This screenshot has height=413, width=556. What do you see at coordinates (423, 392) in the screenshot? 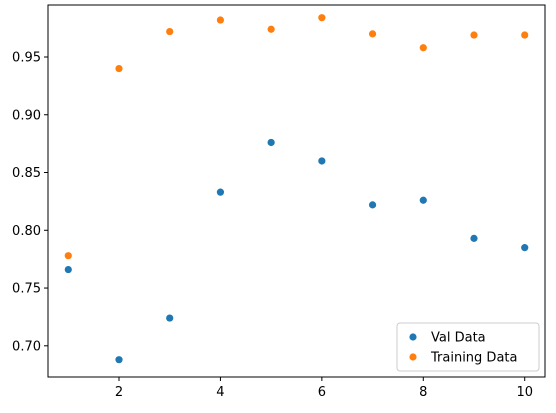
I see `x-tick-label: 8` at bounding box center [423, 392].